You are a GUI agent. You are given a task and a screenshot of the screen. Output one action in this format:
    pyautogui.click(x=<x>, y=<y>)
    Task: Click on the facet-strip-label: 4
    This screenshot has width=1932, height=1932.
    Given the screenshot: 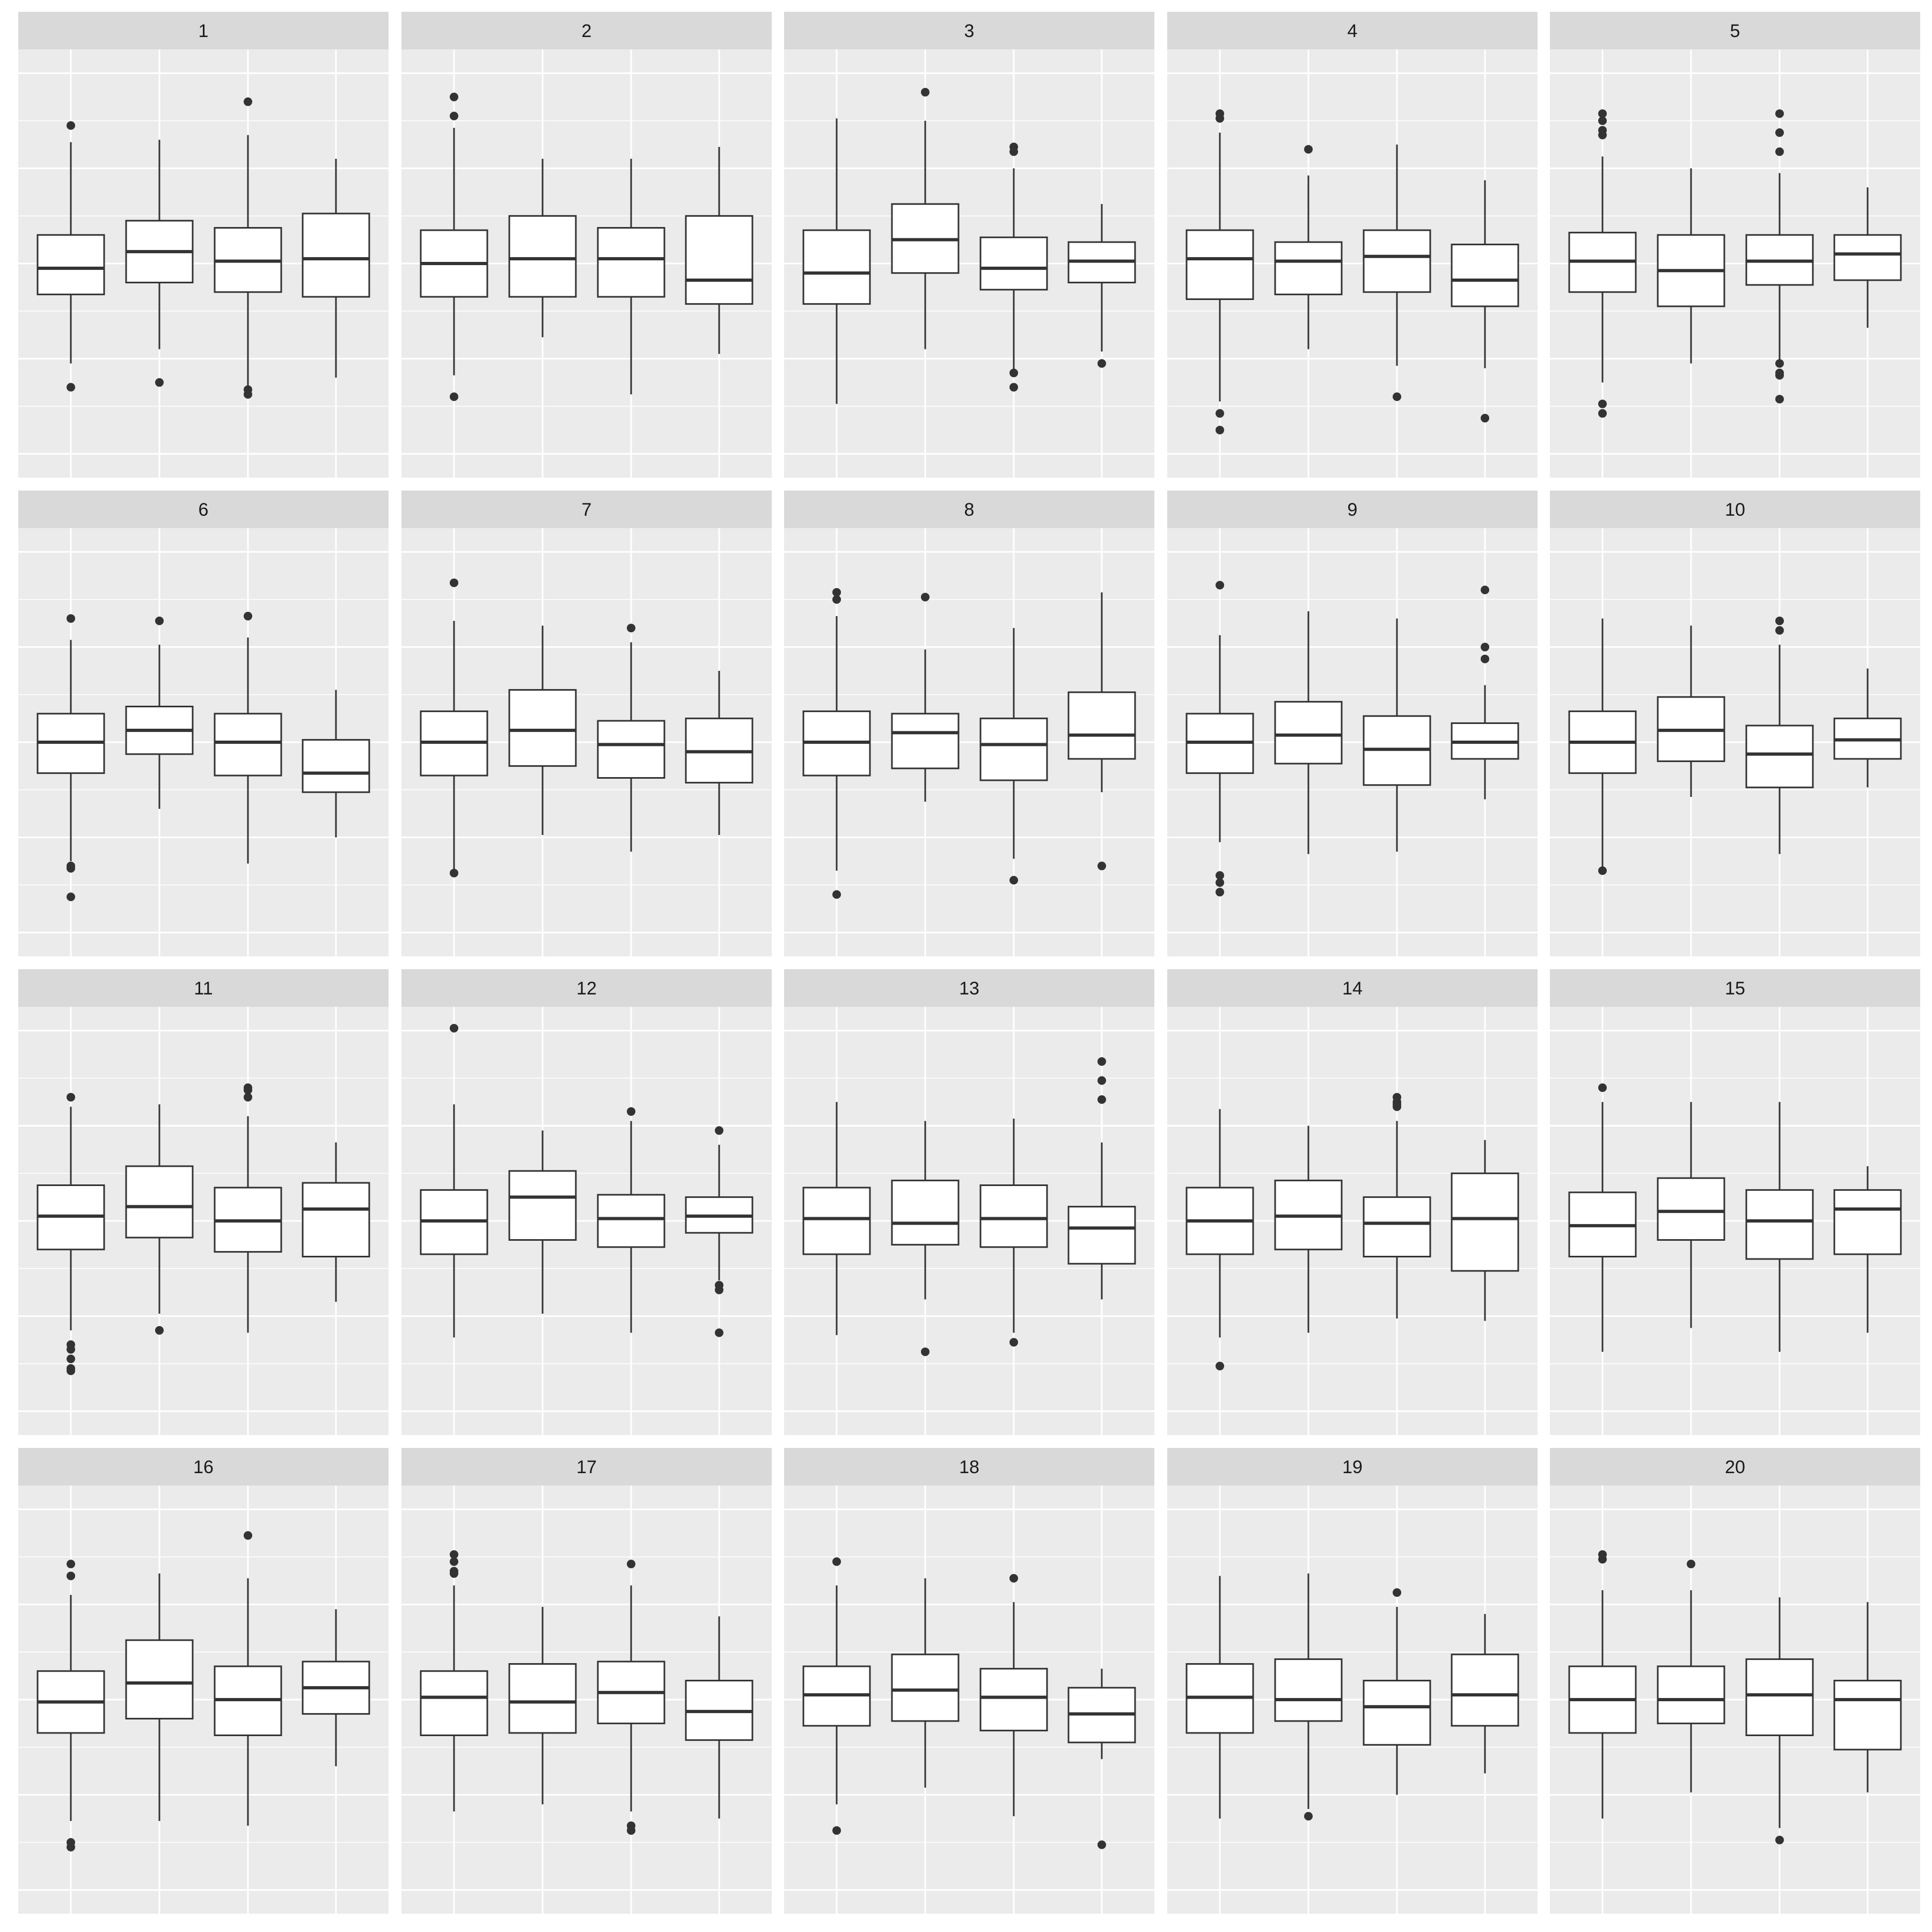 What is the action you would take?
    pyautogui.click(x=1353, y=31)
    